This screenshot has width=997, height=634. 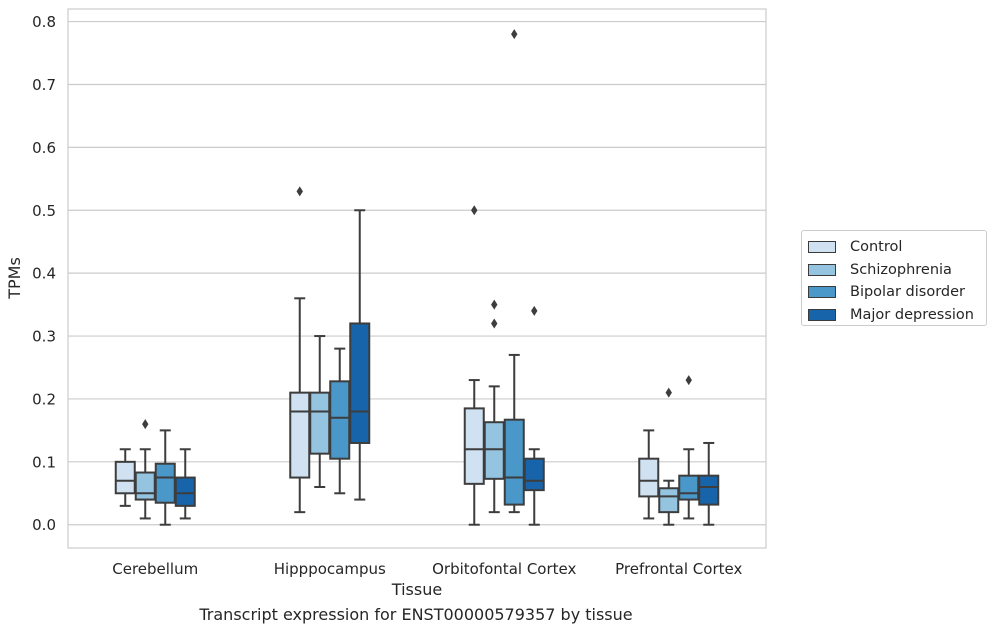 I want to click on legend-item-major-depression: Major depression, so click(x=897, y=315).